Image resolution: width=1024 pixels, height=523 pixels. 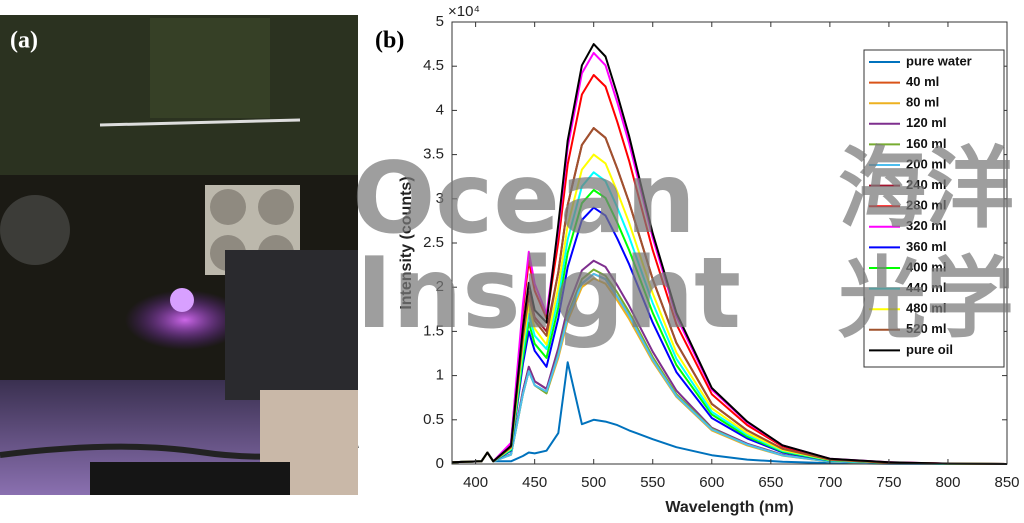 I want to click on y-tick-label: 5, so click(x=440, y=21).